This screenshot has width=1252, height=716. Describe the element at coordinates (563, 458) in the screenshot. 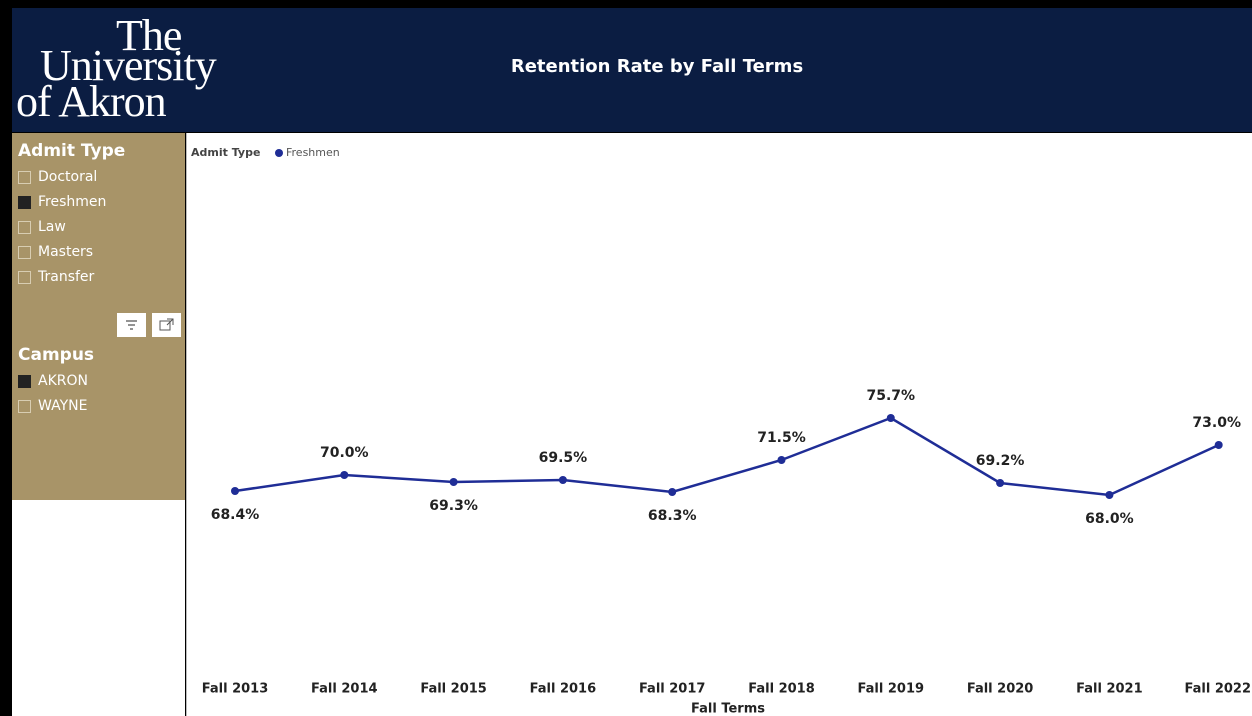

I see `data-label: 69.5%` at that location.